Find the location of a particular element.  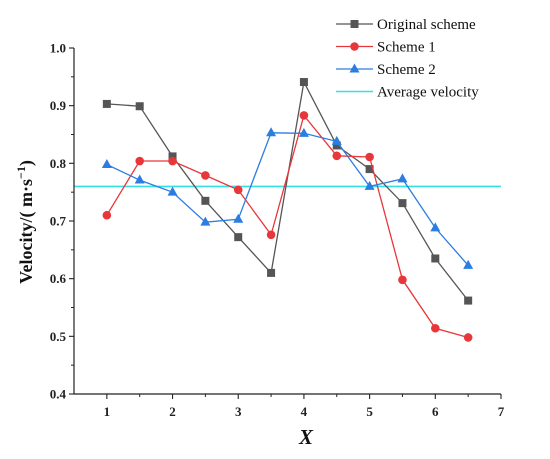

y-axis-title: Velocity/( m·s−1) is located at coordinates (25, 222).